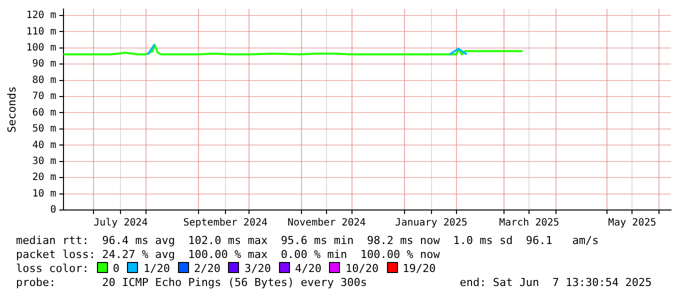 This screenshot has height=297, width=697. I want to click on legend-title: loss color:, so click(52, 268).